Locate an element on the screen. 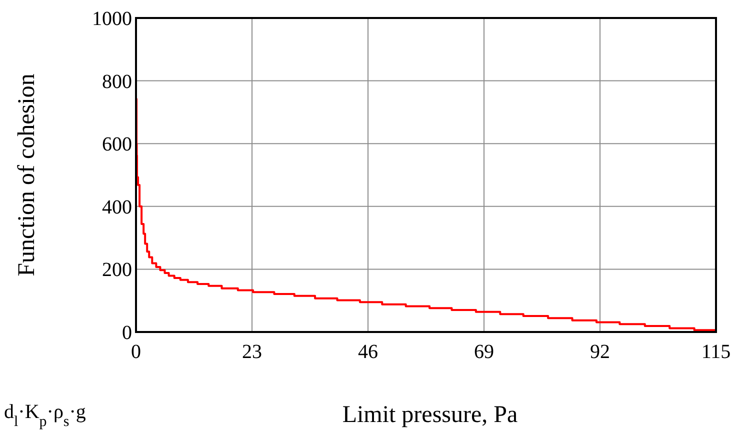 The image size is (740, 432). x-tick-label: 23 is located at coordinates (252, 352).